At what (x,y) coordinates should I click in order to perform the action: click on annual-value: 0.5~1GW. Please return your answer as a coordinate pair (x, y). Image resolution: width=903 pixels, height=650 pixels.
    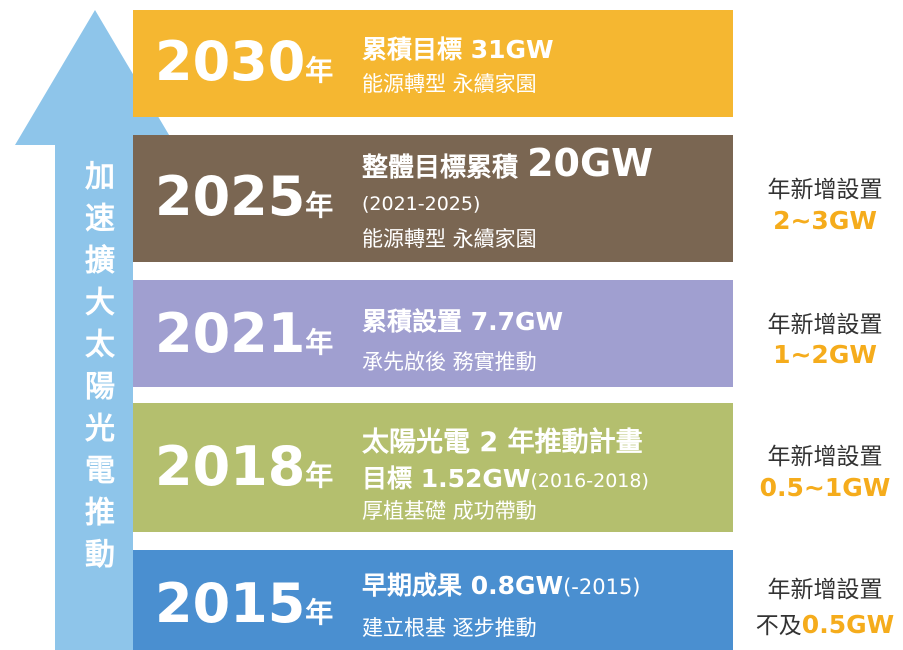
    Looking at the image, I should click on (825, 487).